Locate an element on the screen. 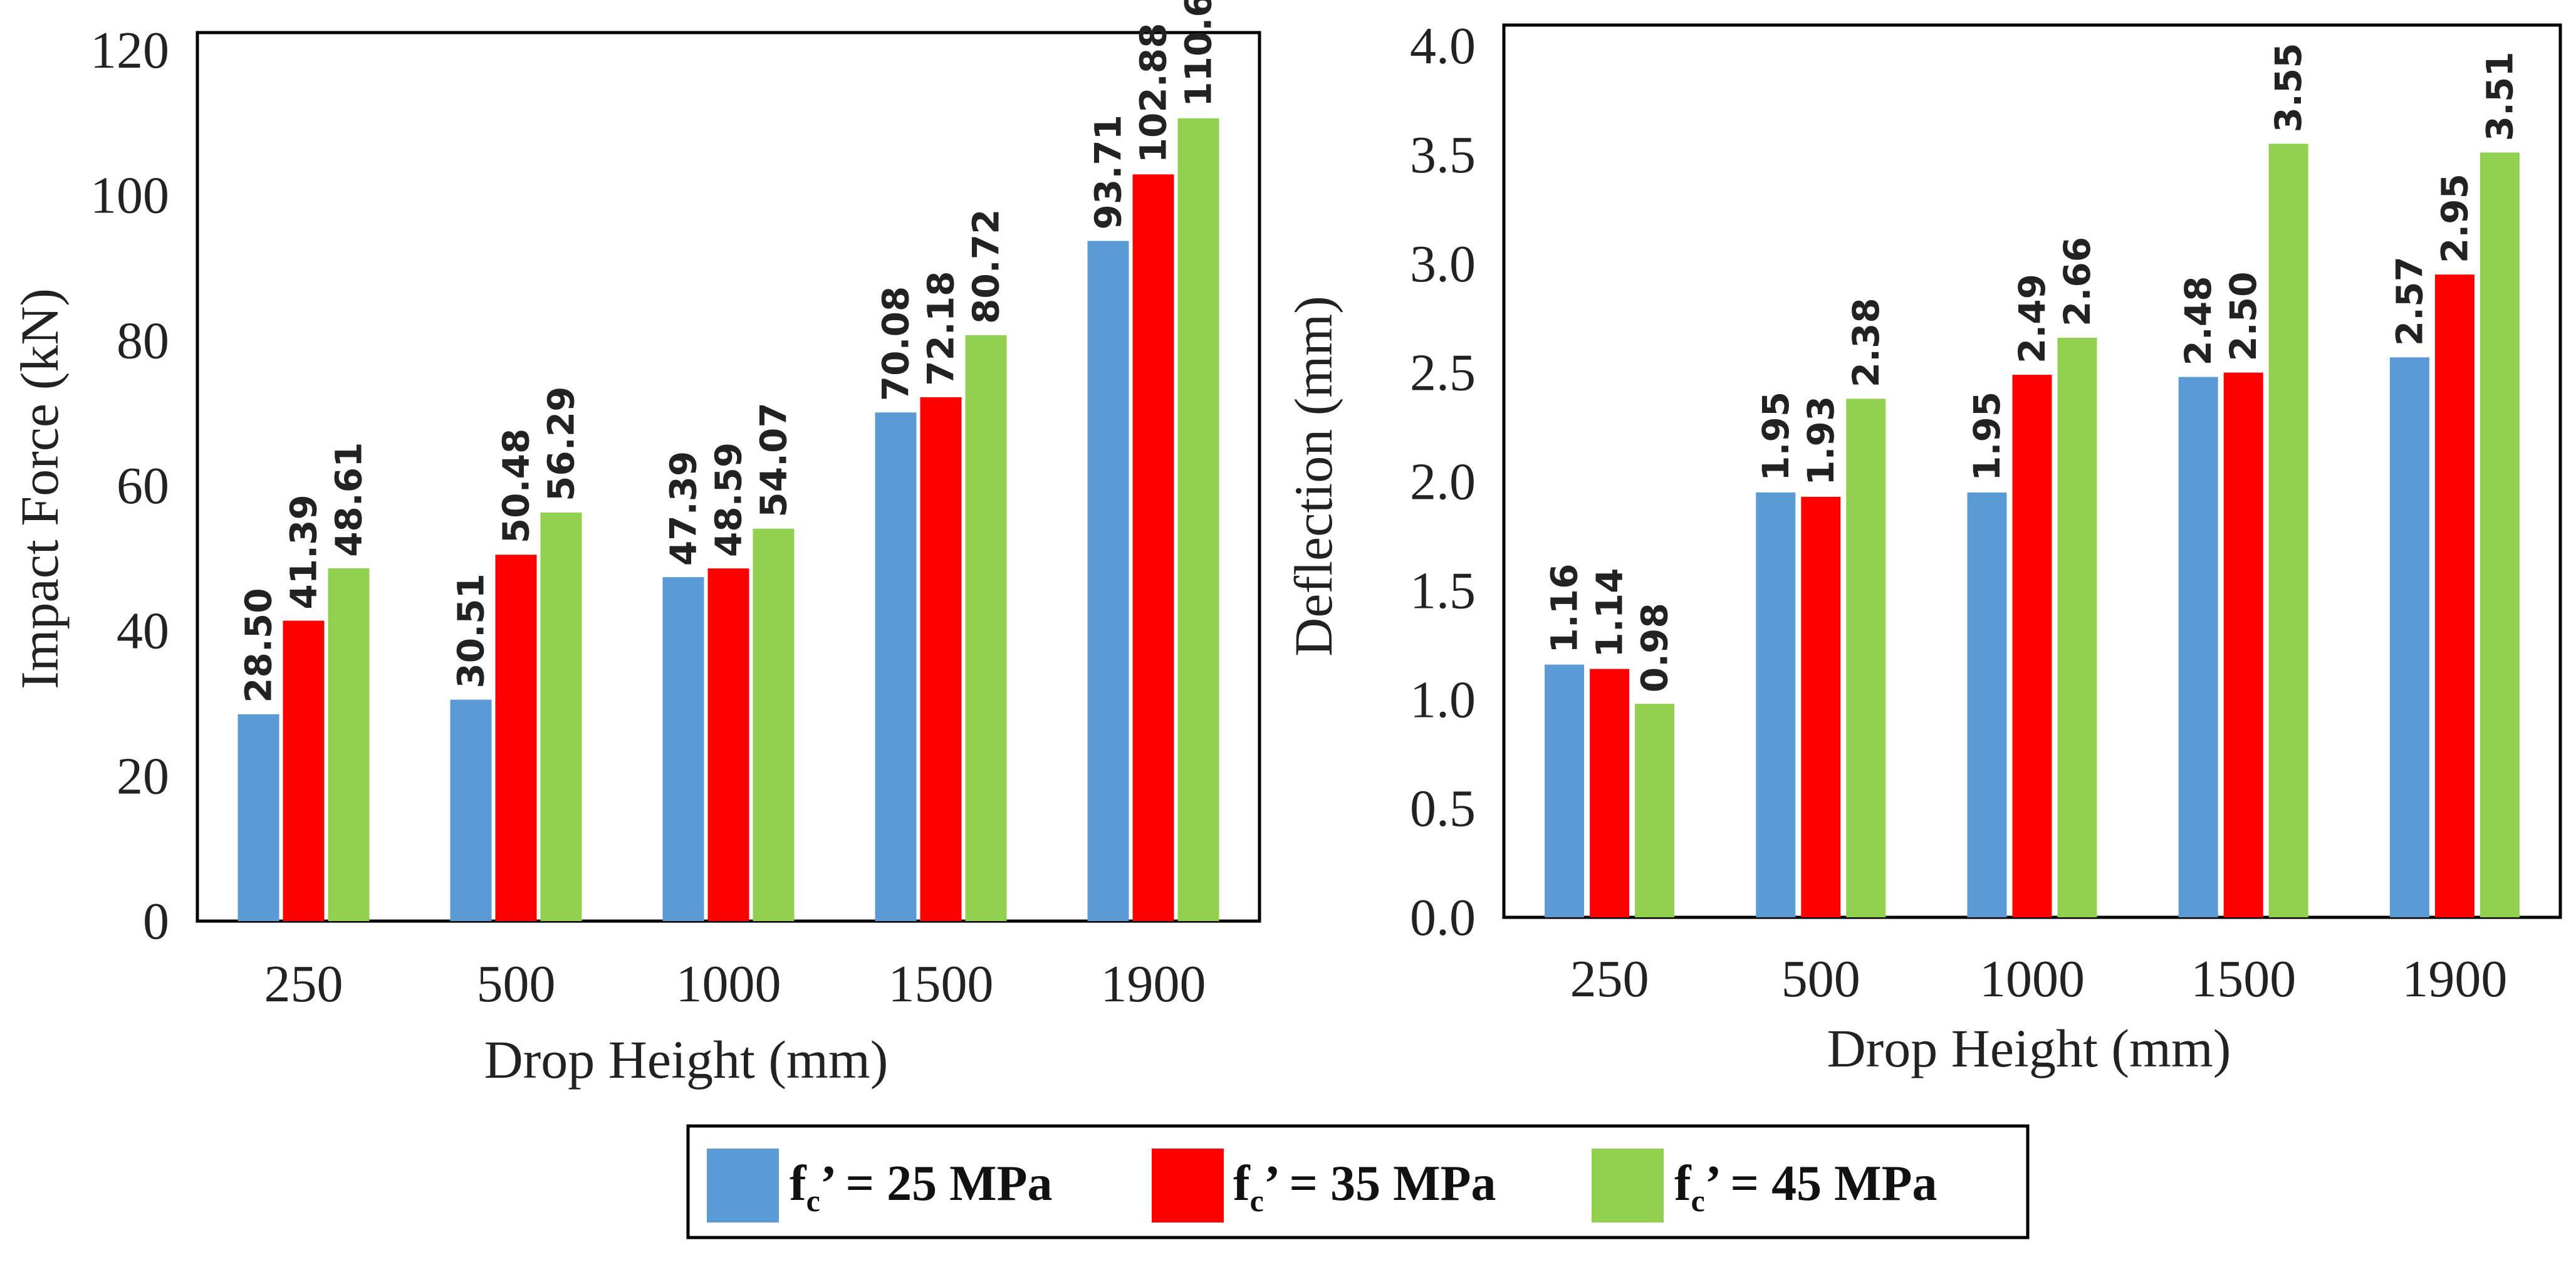 Image resolution: width=2576 pixels, height=1272 pixels. legend-item-45mpa: fc’ = 45 MPa is located at coordinates (1764, 1185).